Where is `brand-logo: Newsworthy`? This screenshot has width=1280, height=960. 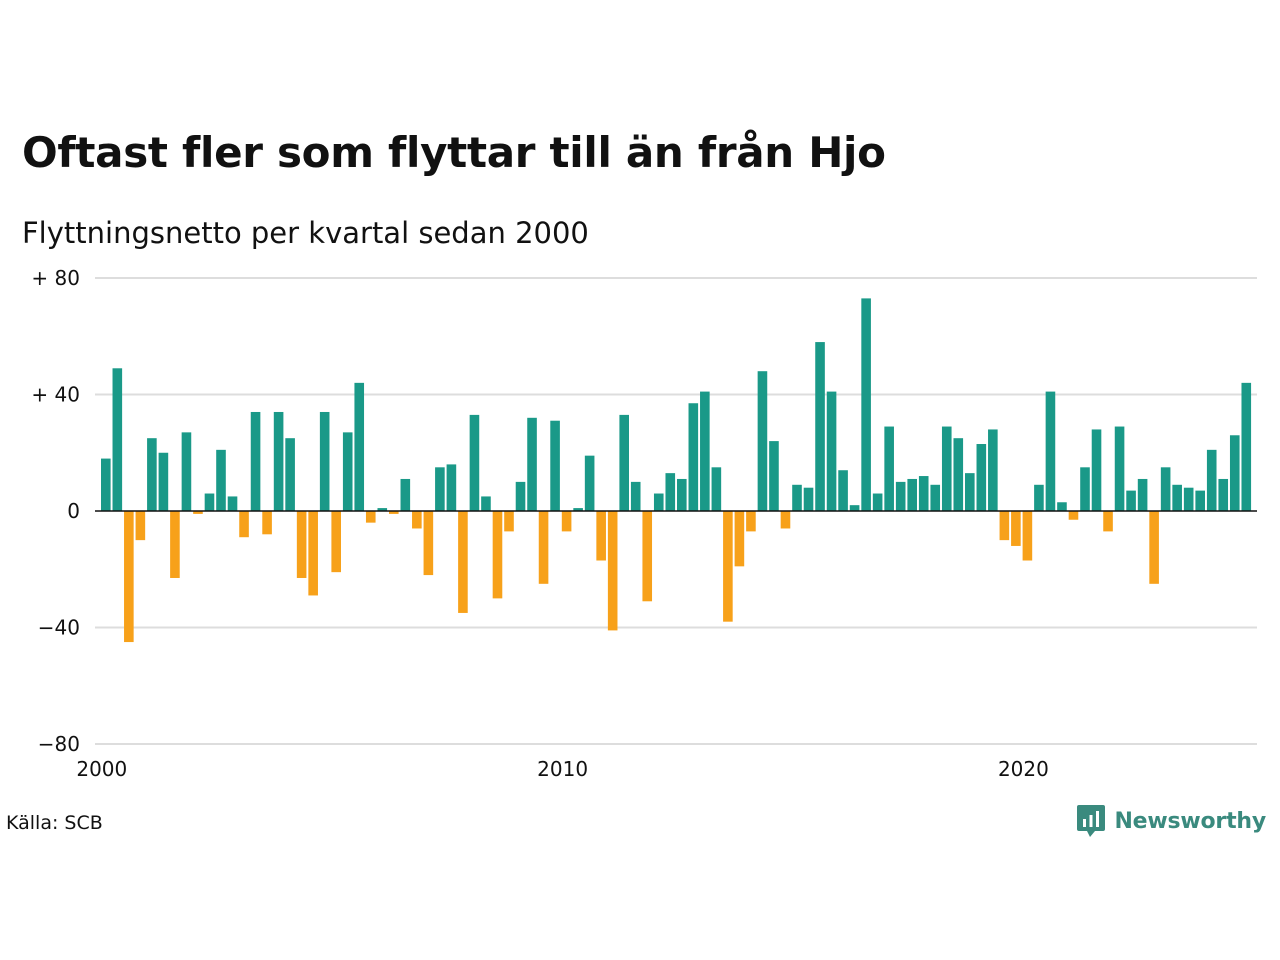
brand-logo: Newsworthy is located at coordinates (1171, 821).